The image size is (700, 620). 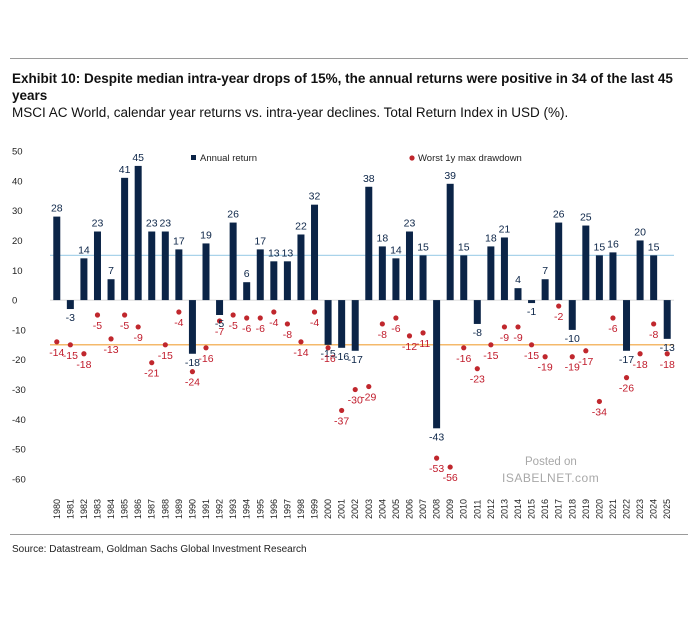 I want to click on x-tick-label-2025: 2025, so click(x=667, y=509).